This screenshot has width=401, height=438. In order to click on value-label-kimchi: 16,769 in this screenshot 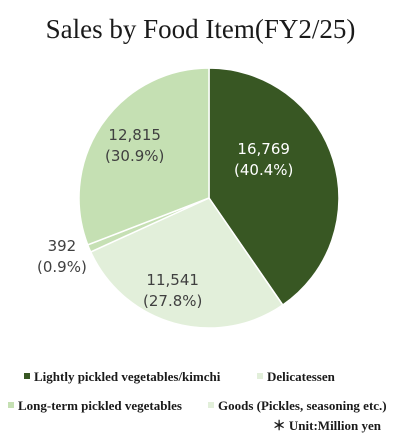, I will do `click(263, 149)`.